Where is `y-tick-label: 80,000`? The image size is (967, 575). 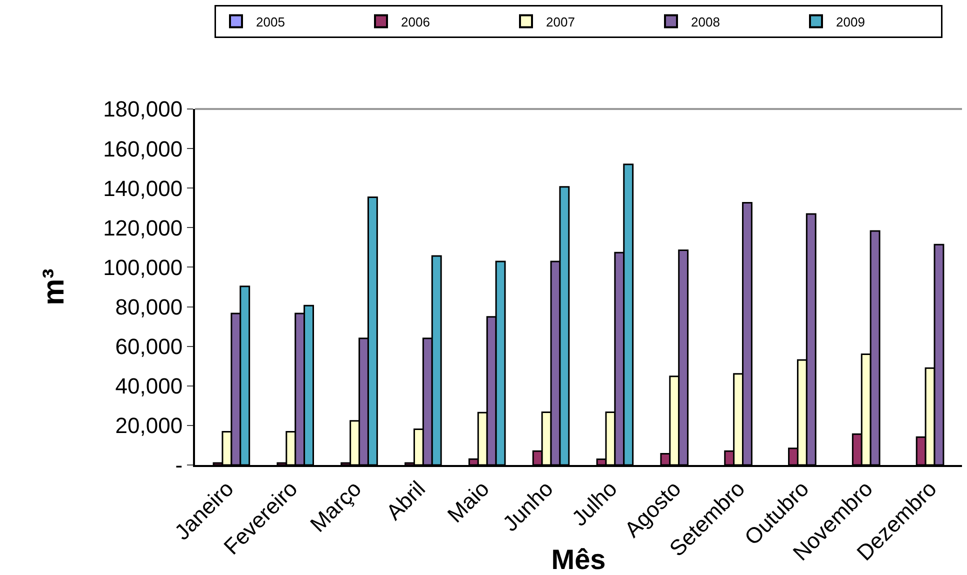 y-tick-label: 80,000 is located at coordinates (149, 307).